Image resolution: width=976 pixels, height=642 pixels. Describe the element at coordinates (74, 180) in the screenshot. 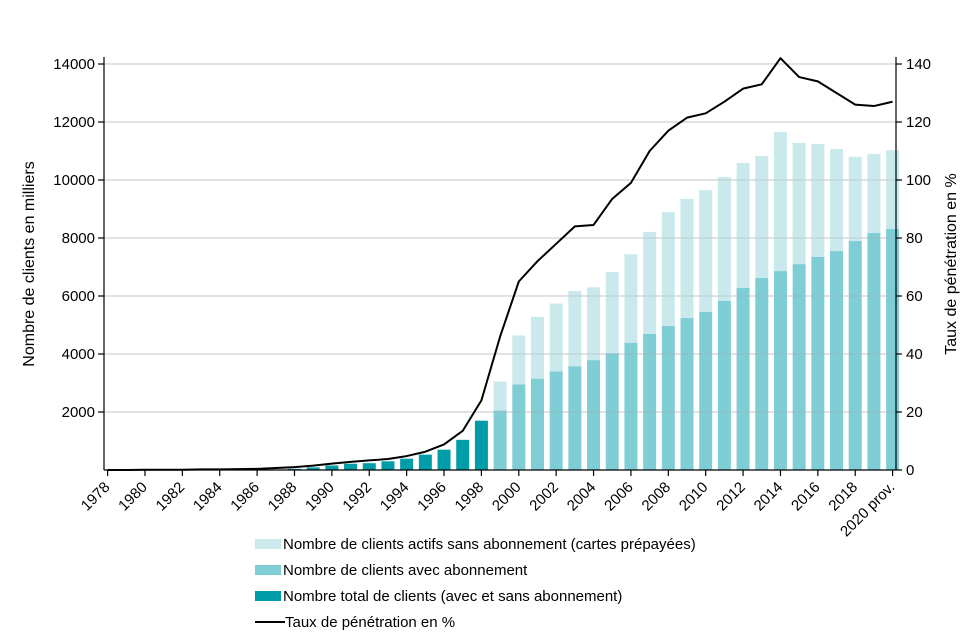

I see `y-left-tick-label: 10000` at that location.